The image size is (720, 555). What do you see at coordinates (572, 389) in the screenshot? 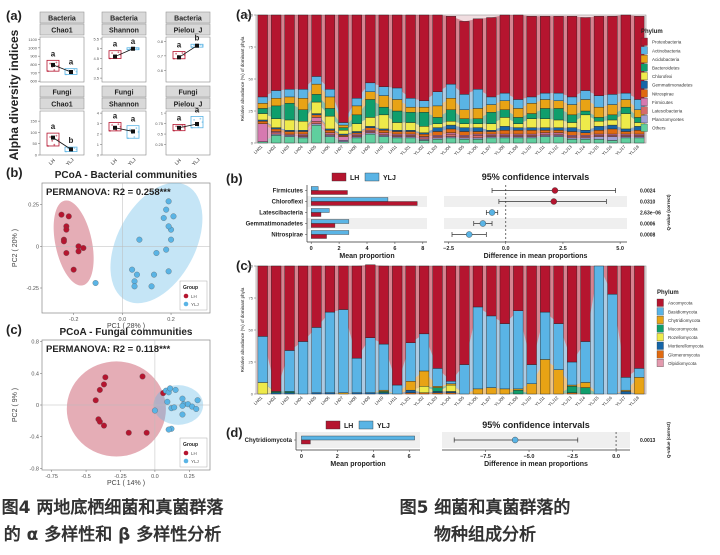
I see `bar-segment-mucoromycota` at bounding box center [572, 389].